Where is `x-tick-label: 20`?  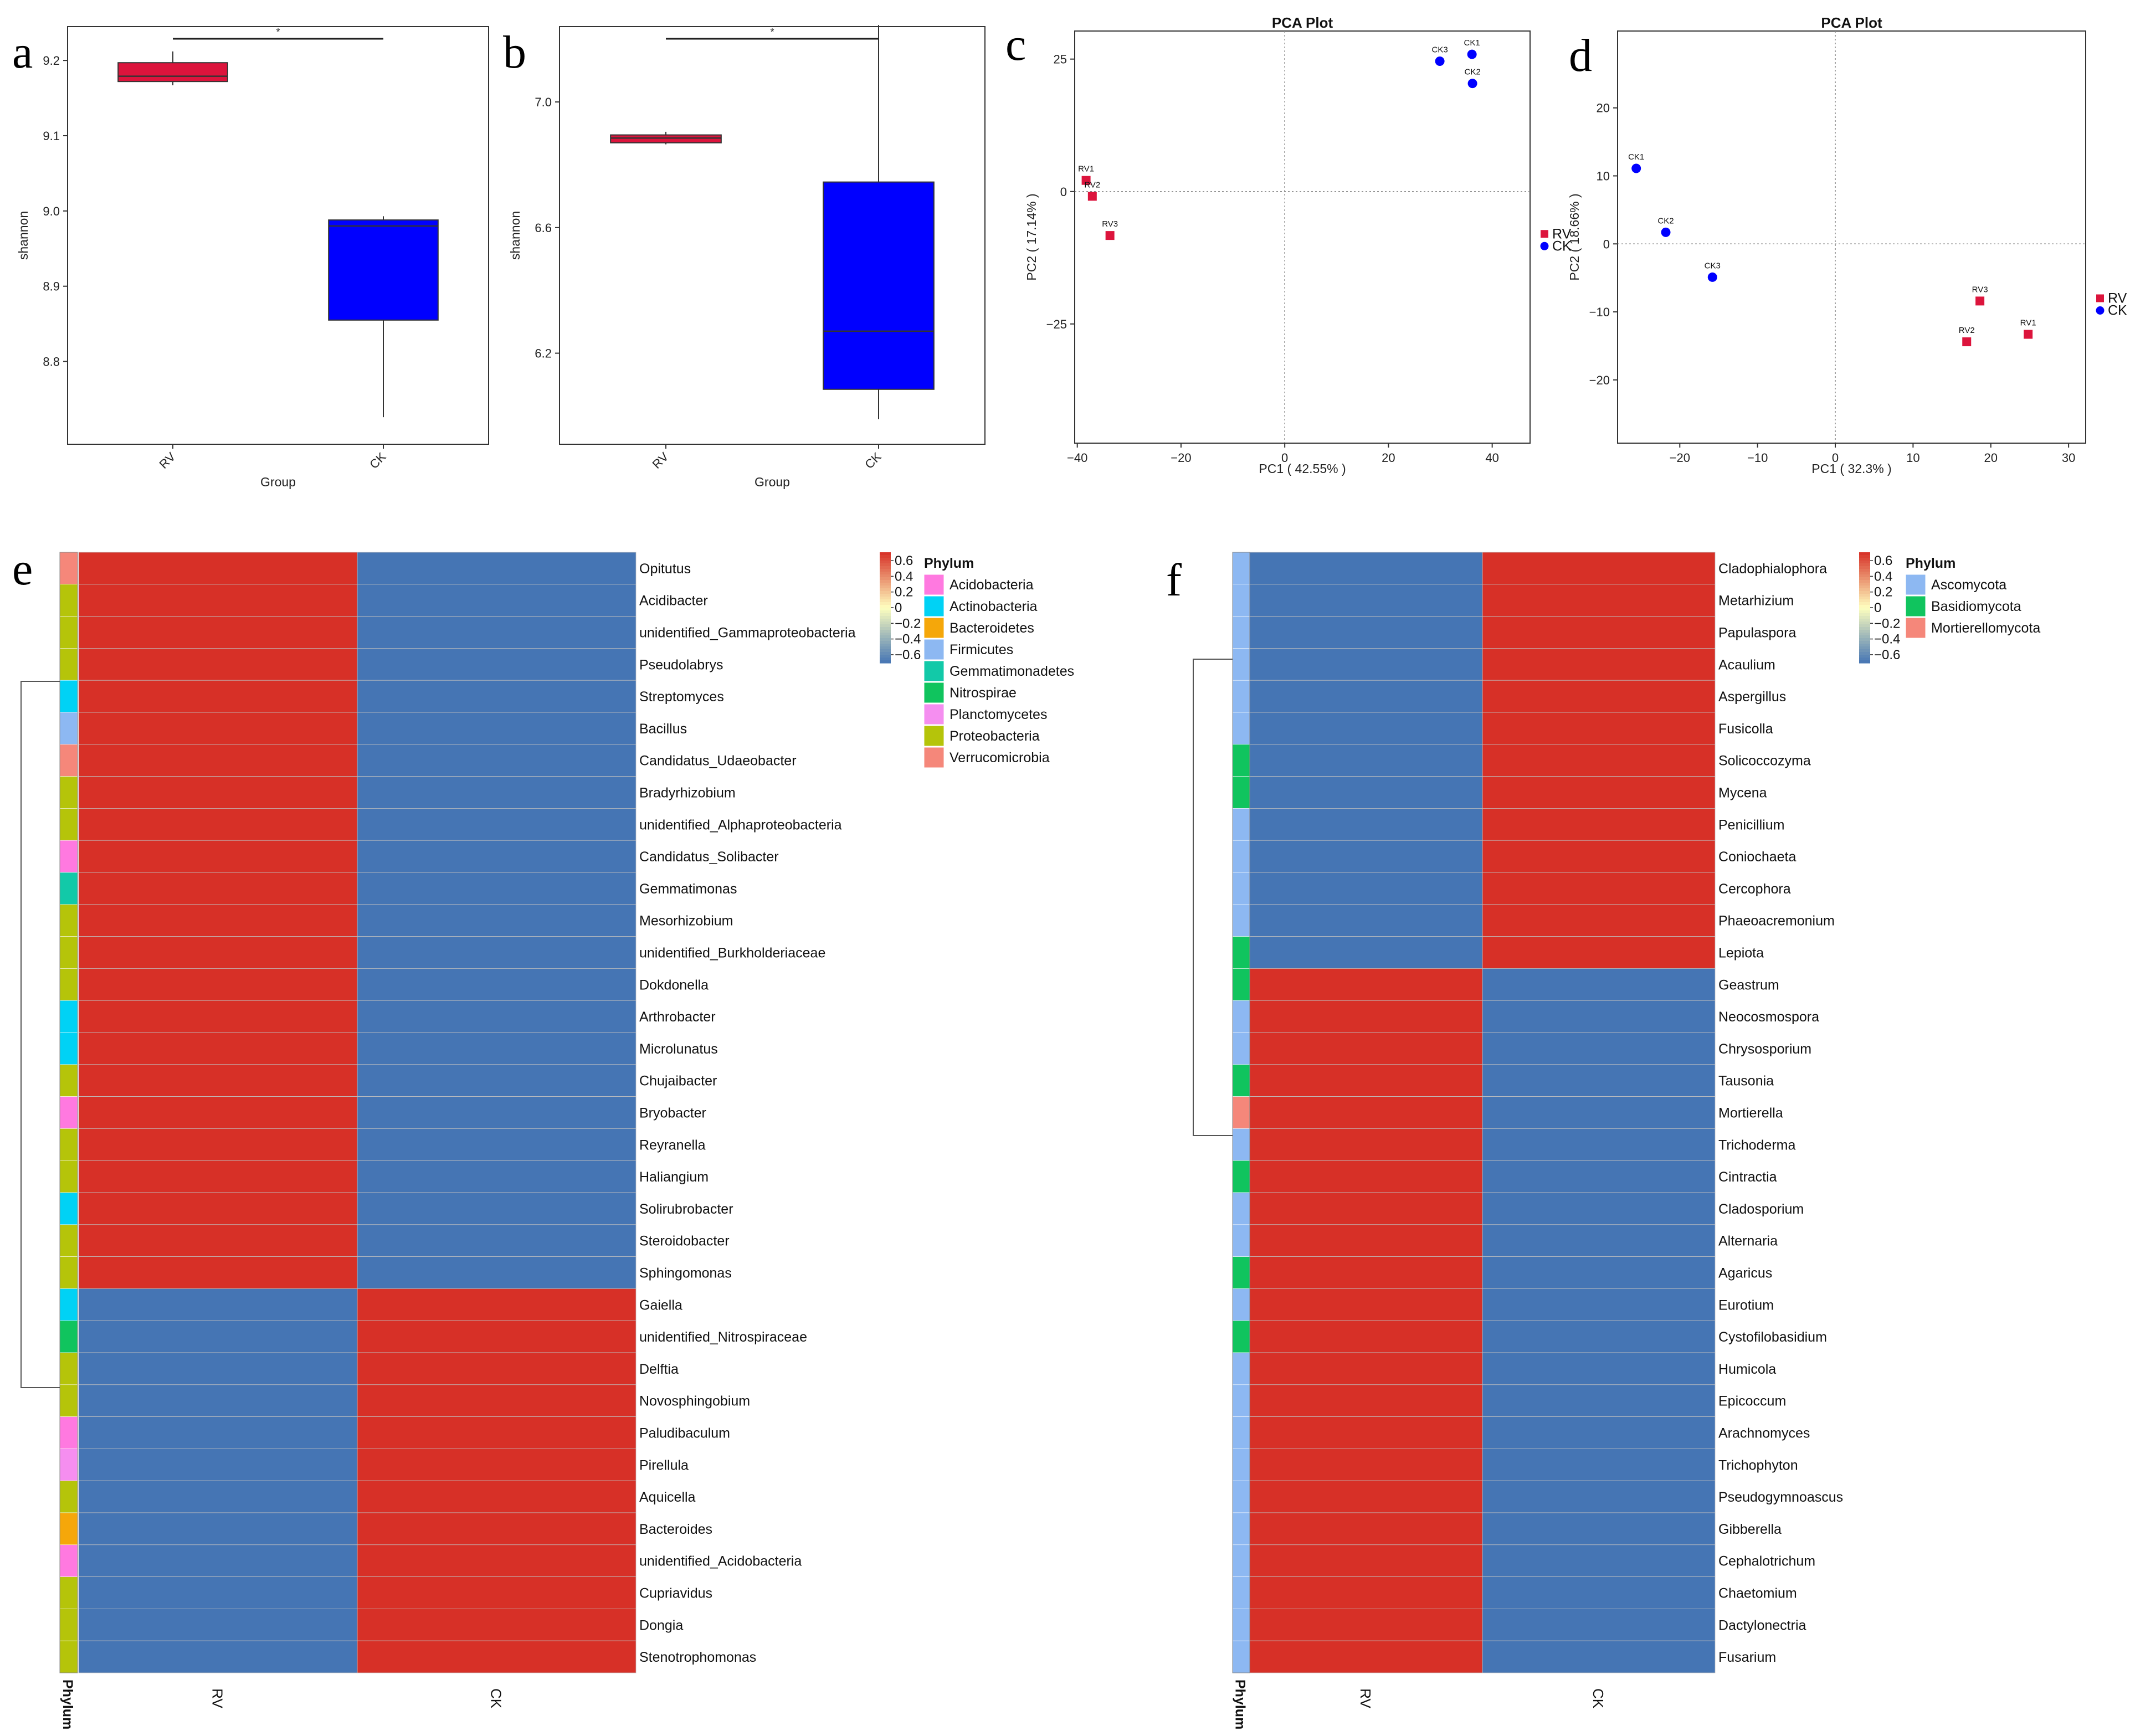 x-tick-label: 20 is located at coordinates (1388, 458).